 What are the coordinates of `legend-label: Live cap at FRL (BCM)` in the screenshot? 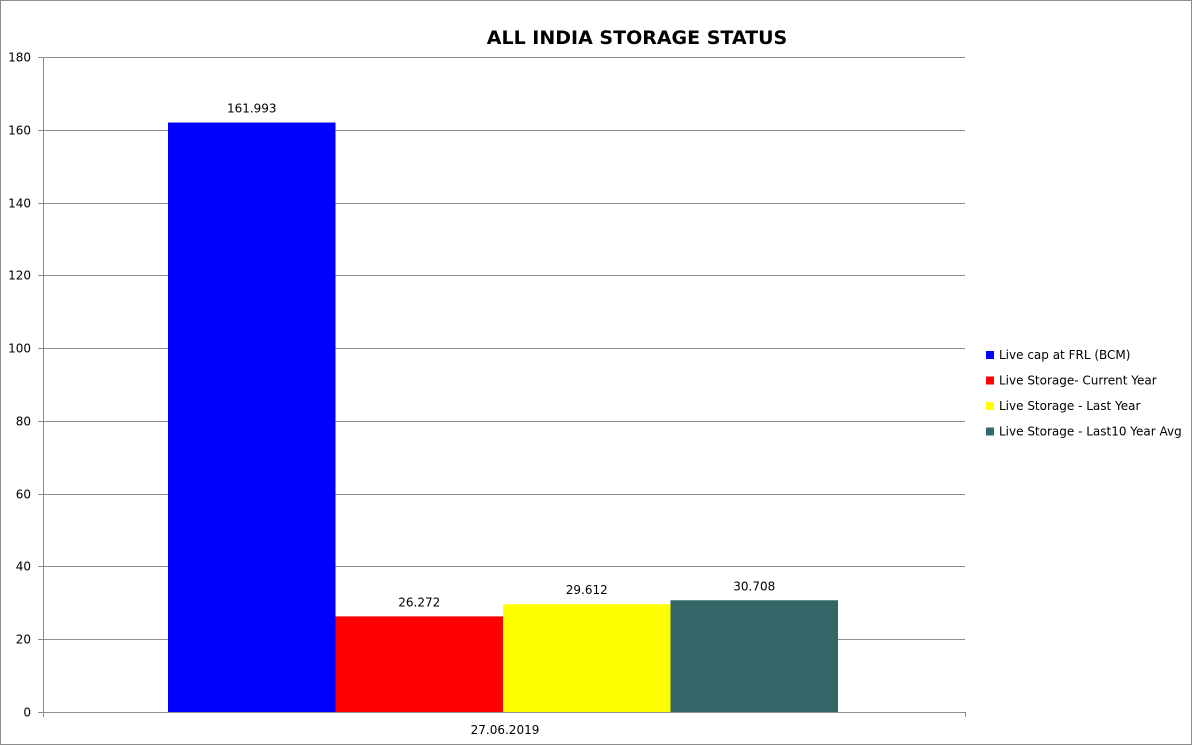 It's located at (1064, 355).